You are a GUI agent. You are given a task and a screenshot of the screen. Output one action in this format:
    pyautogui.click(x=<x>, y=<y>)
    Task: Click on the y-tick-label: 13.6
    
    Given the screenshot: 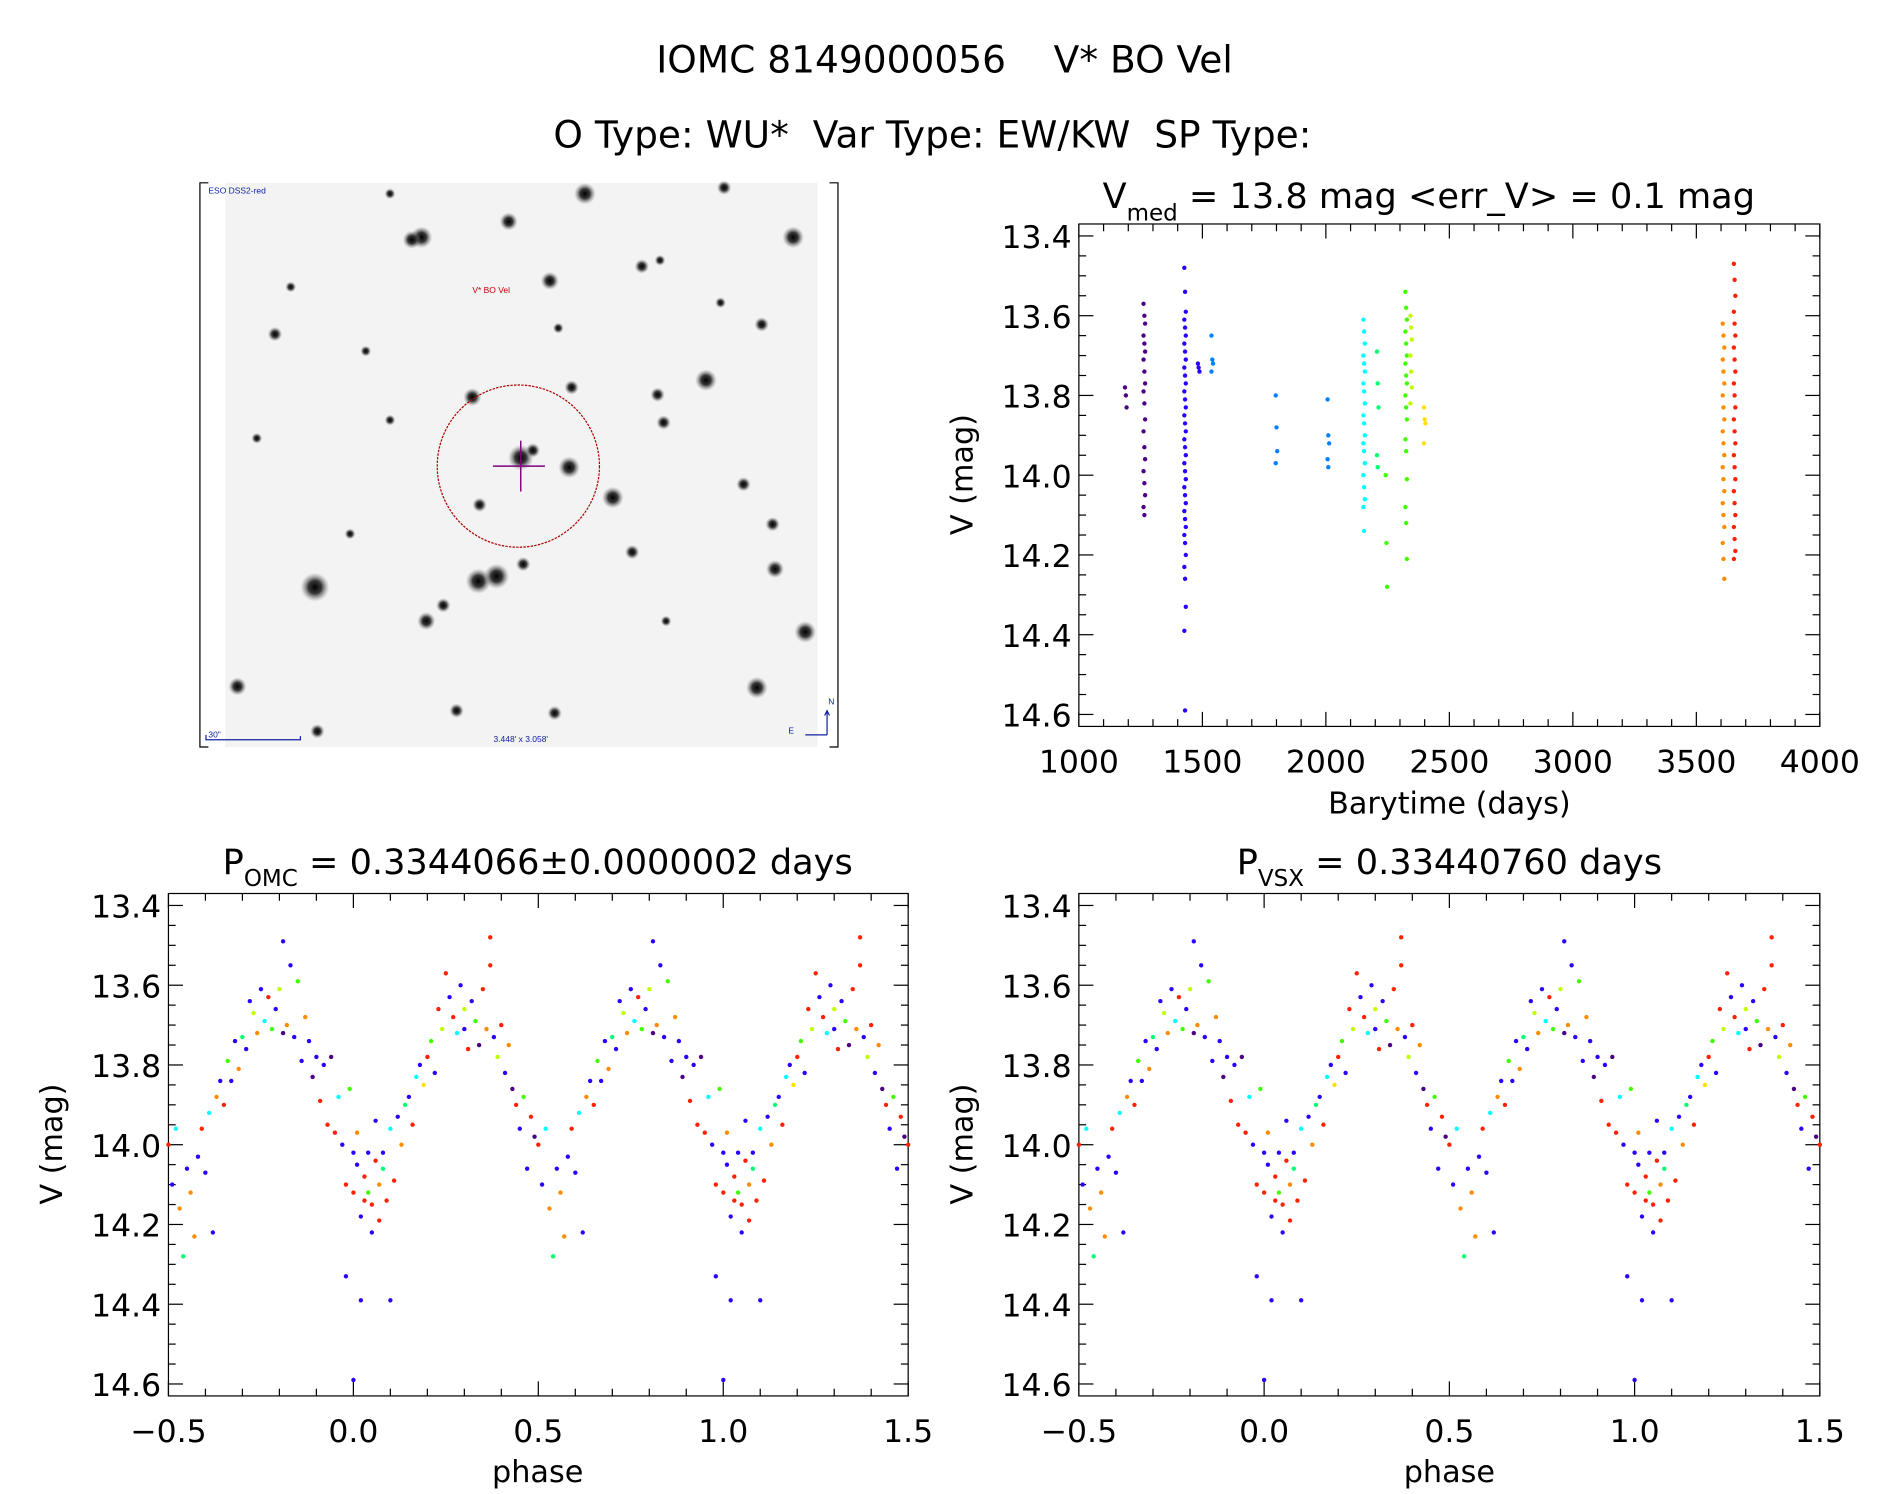 What is the action you would take?
    pyautogui.click(x=1037, y=318)
    